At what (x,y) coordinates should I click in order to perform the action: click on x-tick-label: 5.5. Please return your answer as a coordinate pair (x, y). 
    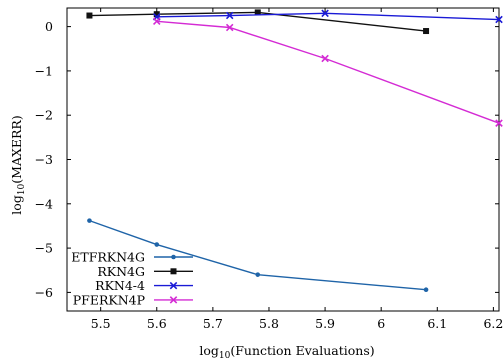
    Looking at the image, I should click on (101, 323).